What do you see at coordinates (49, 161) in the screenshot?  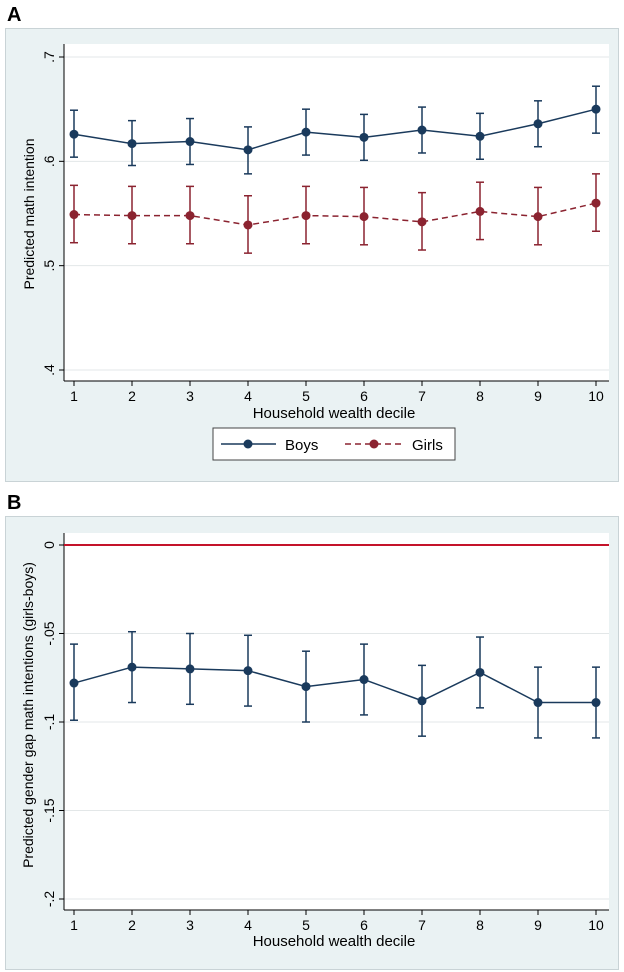 I see `y-tick-label-.6: .6` at bounding box center [49, 161].